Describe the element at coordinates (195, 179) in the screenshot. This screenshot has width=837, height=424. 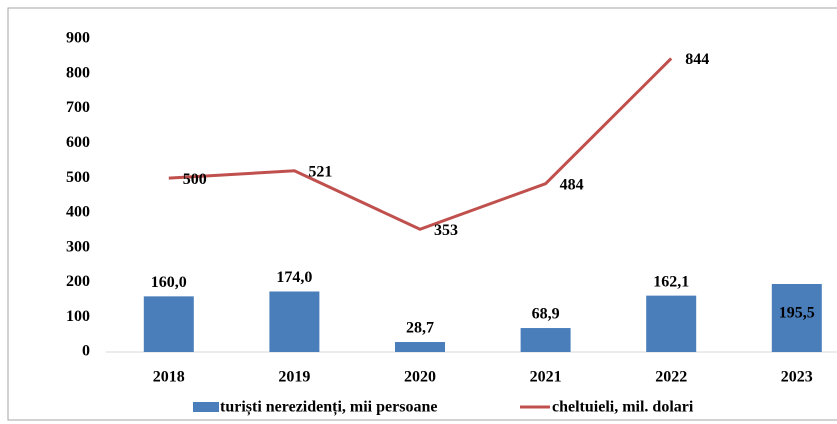
I see `line-label: 500` at that location.